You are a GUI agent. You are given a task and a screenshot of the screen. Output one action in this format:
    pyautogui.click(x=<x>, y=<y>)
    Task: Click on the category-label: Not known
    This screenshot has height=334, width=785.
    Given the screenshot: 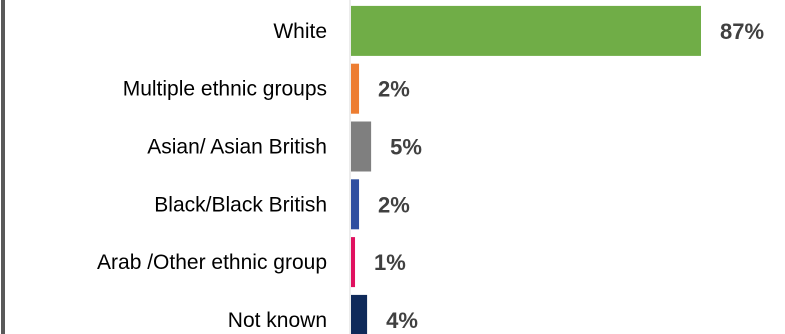 What is the action you would take?
    pyautogui.click(x=277, y=320)
    